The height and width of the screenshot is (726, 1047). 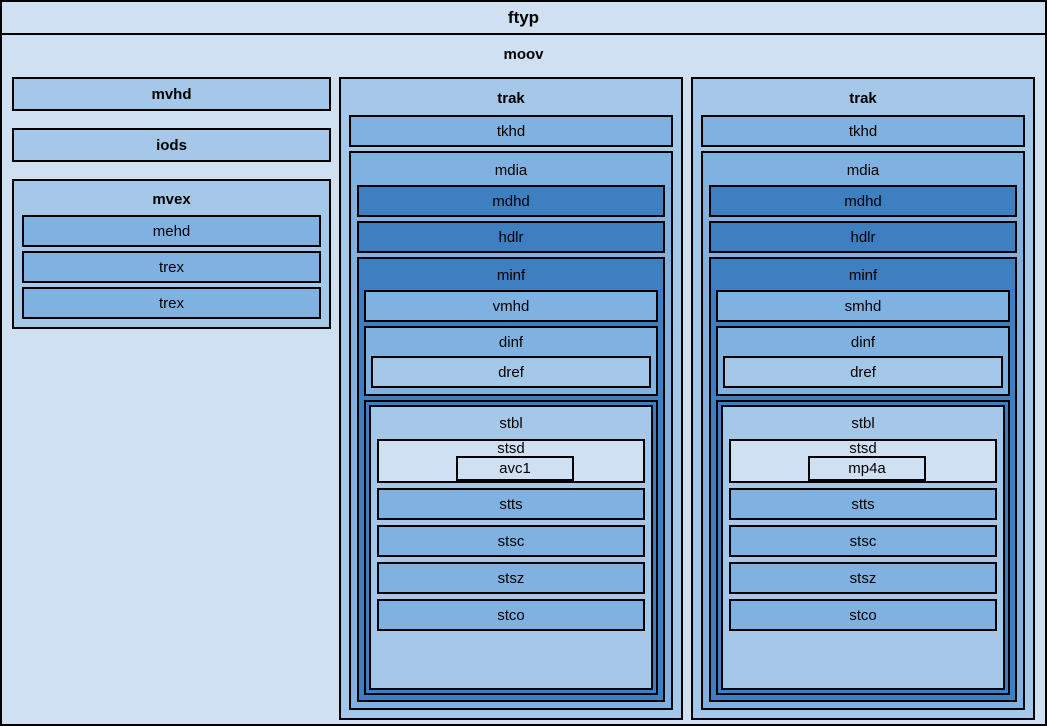 I want to click on box-hdlr-video: hdlr, so click(x=511, y=237).